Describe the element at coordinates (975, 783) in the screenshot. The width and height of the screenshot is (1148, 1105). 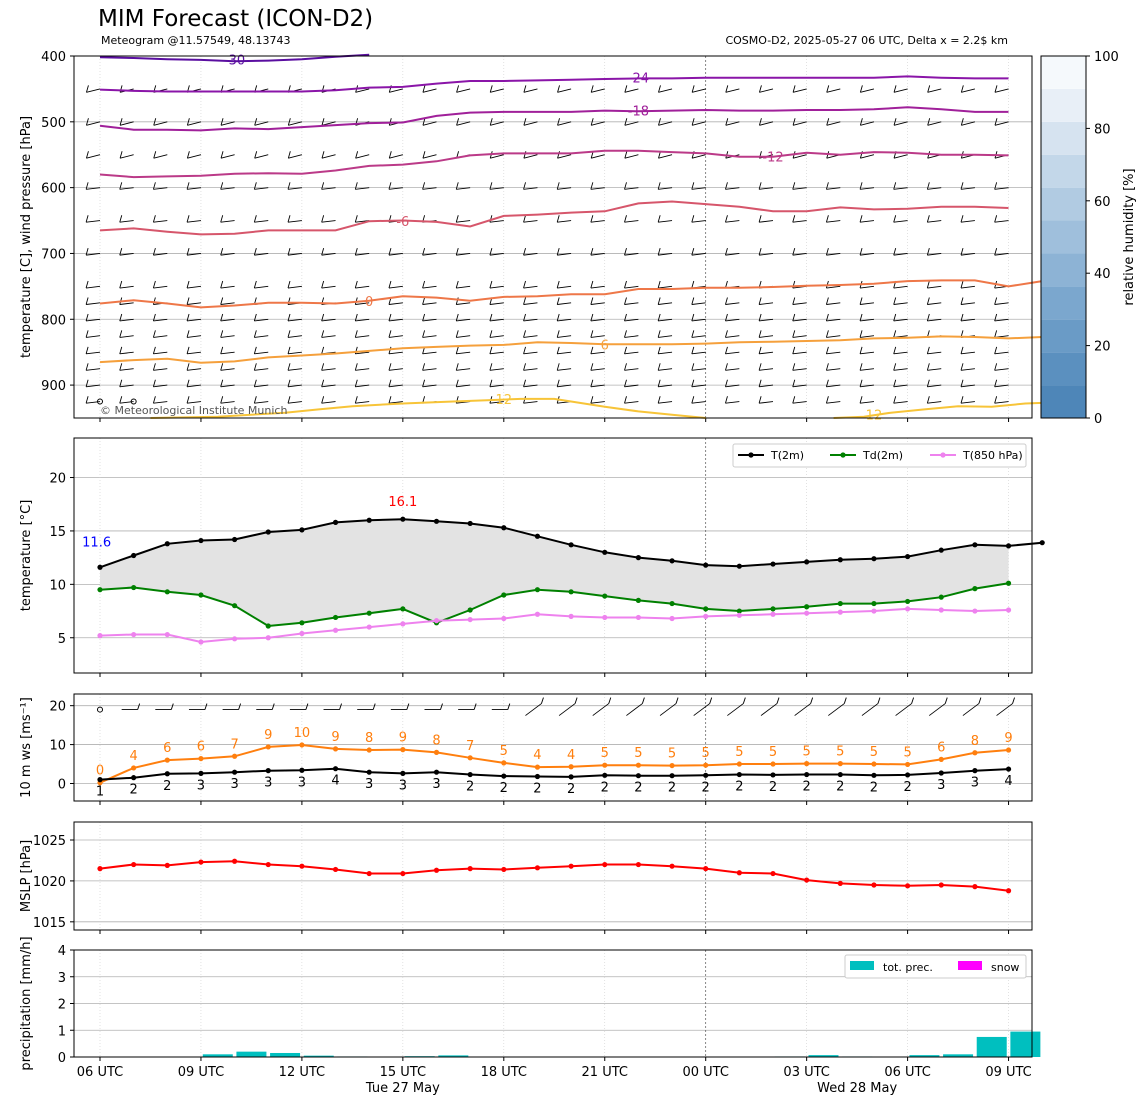
I see `mean-wind-label: 3` at that location.